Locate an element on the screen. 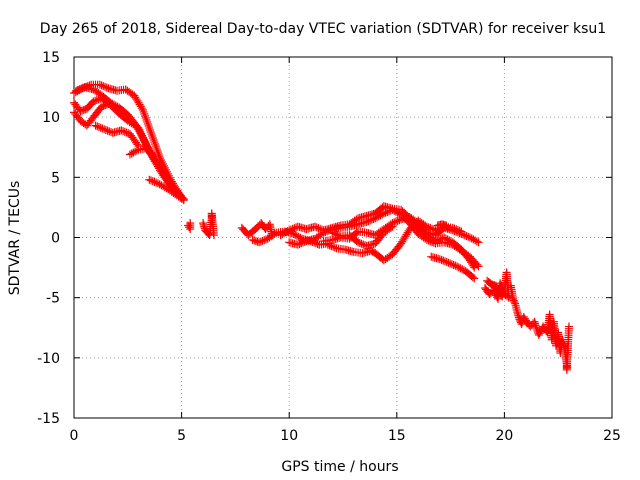 This screenshot has width=640, height=480. x-tick-label: 20 is located at coordinates (504, 436).